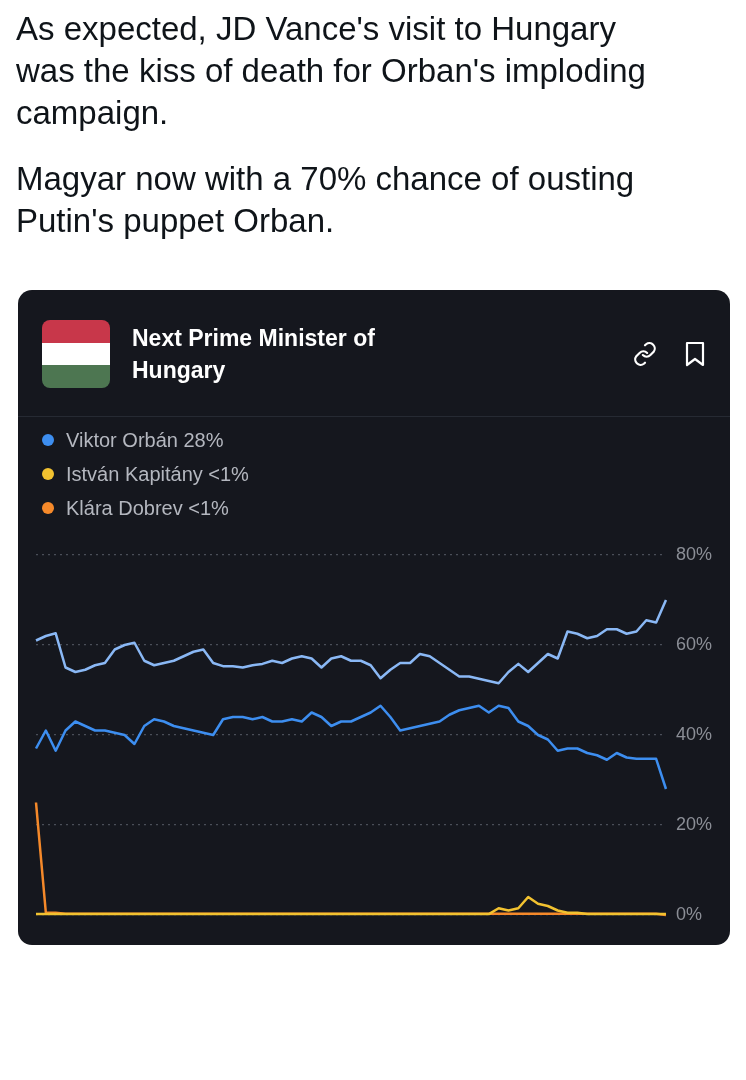  Describe the element at coordinates (254, 354) in the screenshot. I see `chart-title: Next Prime Minister of Hungary` at that location.